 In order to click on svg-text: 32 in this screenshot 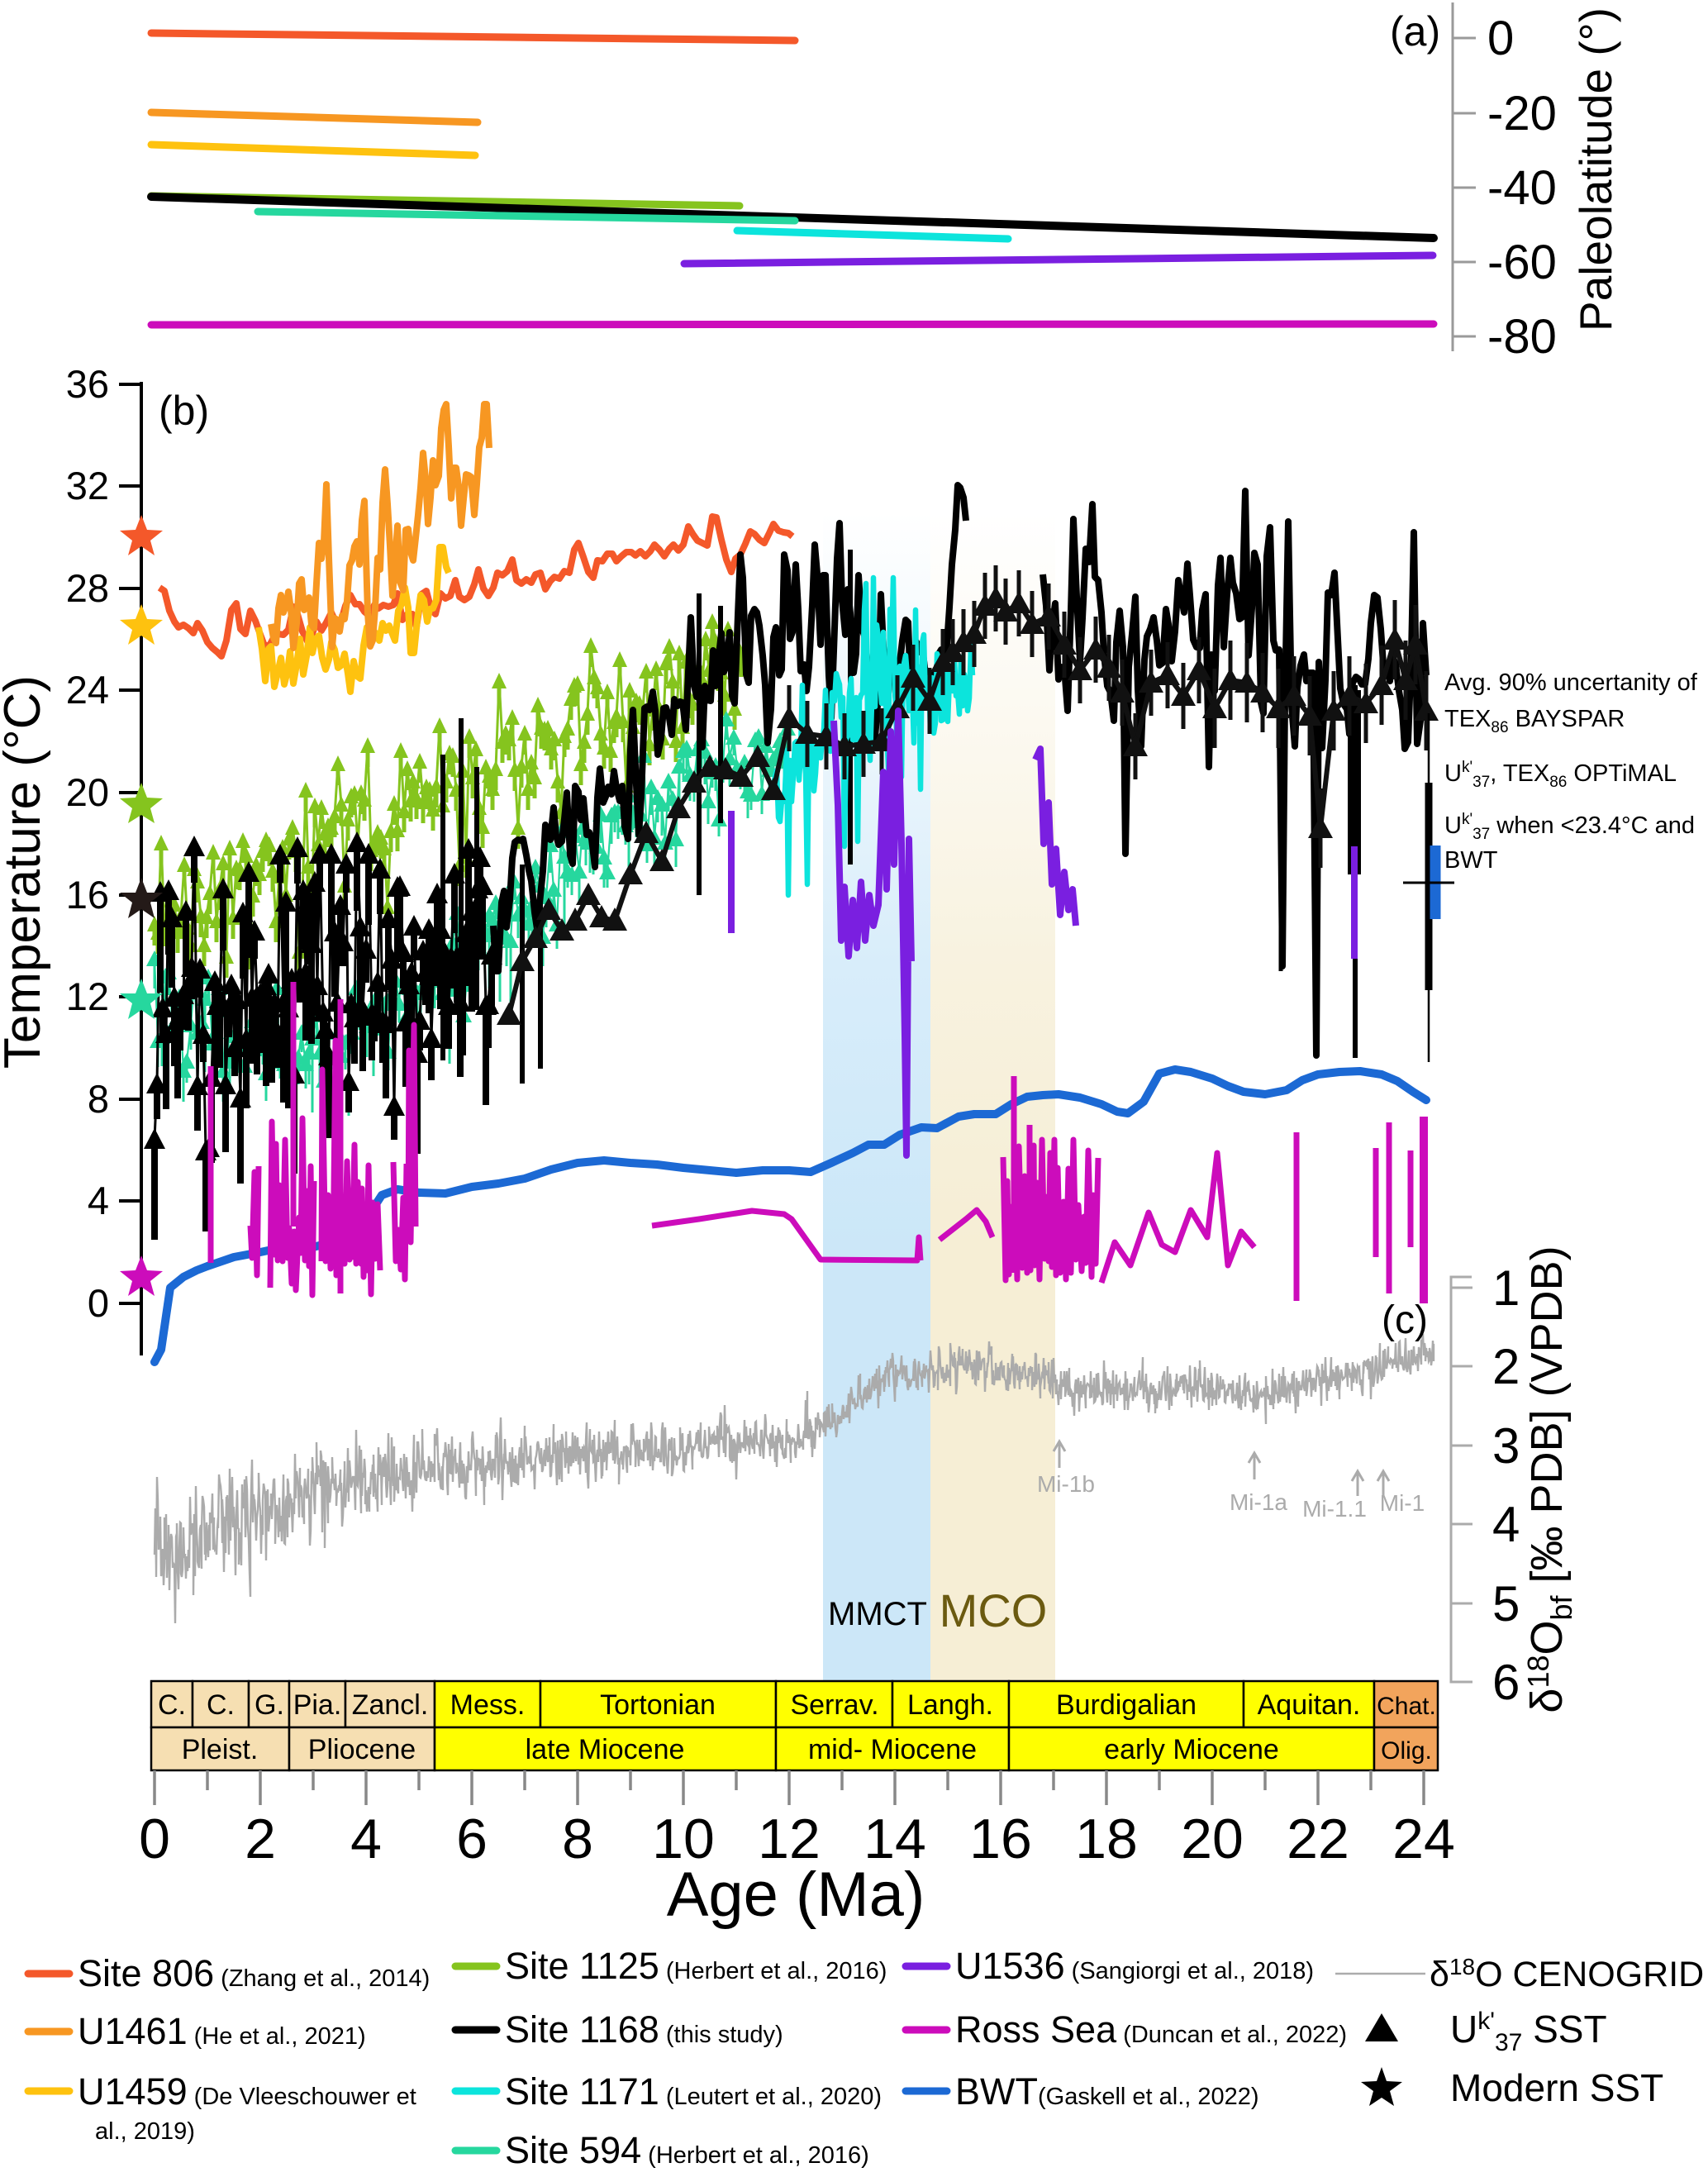, I will do `click(87, 486)`.